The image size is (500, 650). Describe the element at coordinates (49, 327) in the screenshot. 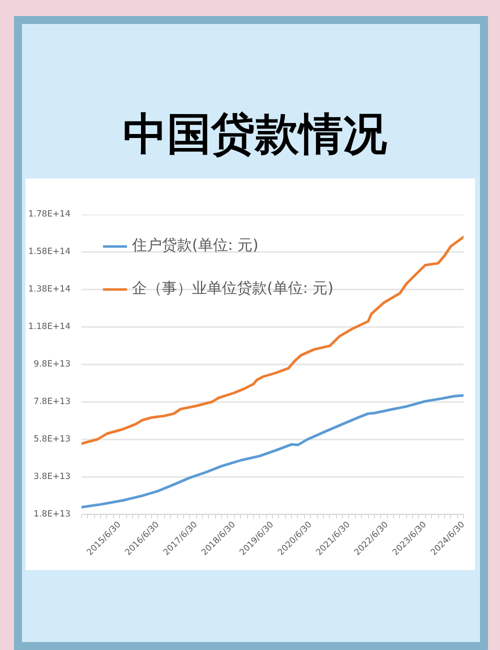

I see `y-tick-label: 1.18E+14` at that location.